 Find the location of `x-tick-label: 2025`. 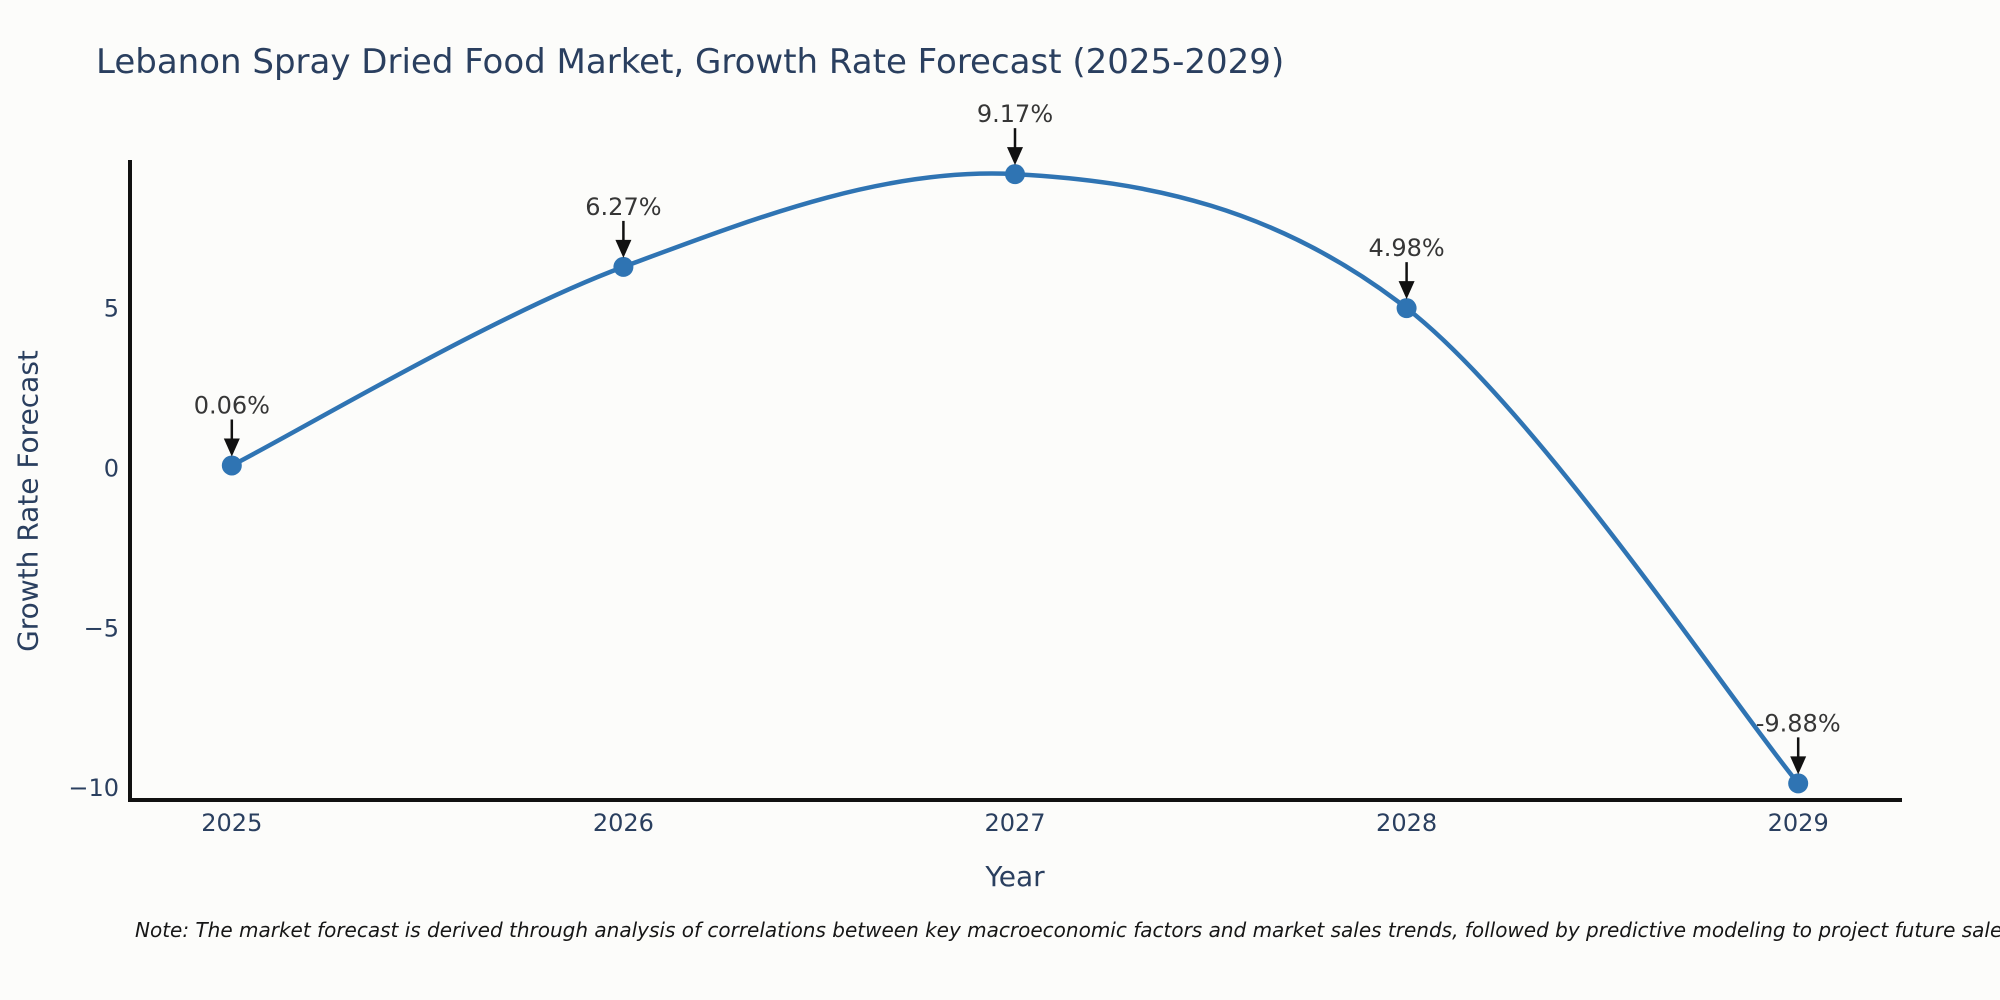

x-tick-label: 2025 is located at coordinates (231, 823).